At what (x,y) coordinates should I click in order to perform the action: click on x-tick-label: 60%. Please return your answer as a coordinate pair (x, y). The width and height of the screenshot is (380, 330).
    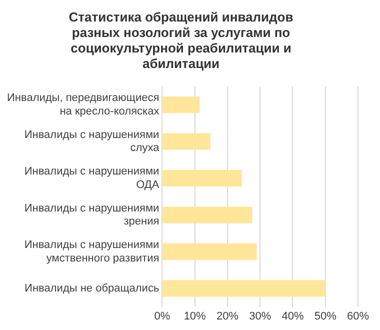
    Looking at the image, I should click on (358, 316).